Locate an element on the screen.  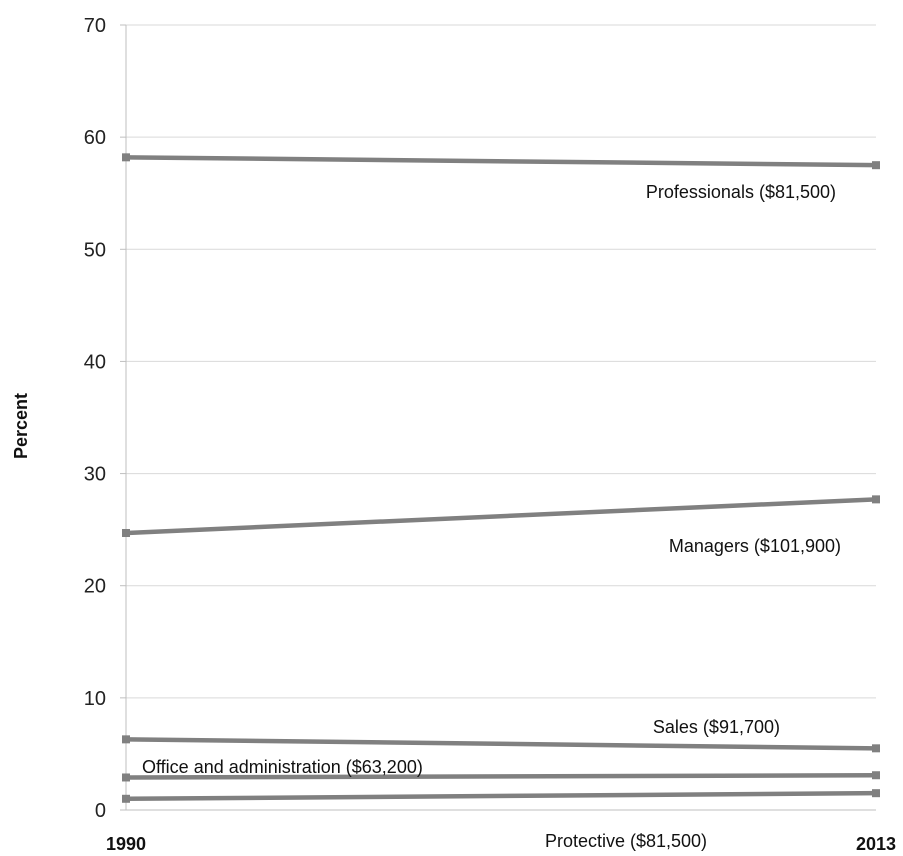
x-tick-label: 1990 is located at coordinates (126, 844).